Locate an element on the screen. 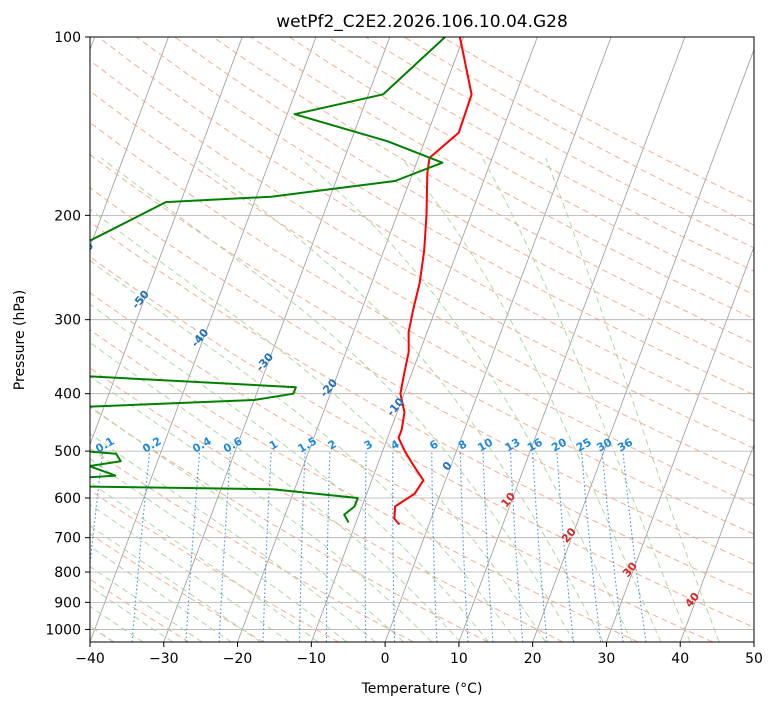 The height and width of the screenshot is (708, 775). y-axis: 100 200 300 400 500 600 700 800 900 1000 is located at coordinates (67, 334).